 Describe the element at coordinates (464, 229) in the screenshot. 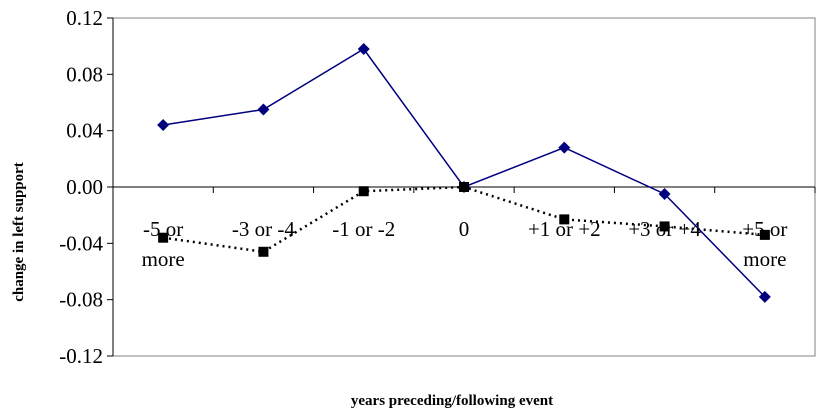

I see `x-tick-label: 0` at that location.